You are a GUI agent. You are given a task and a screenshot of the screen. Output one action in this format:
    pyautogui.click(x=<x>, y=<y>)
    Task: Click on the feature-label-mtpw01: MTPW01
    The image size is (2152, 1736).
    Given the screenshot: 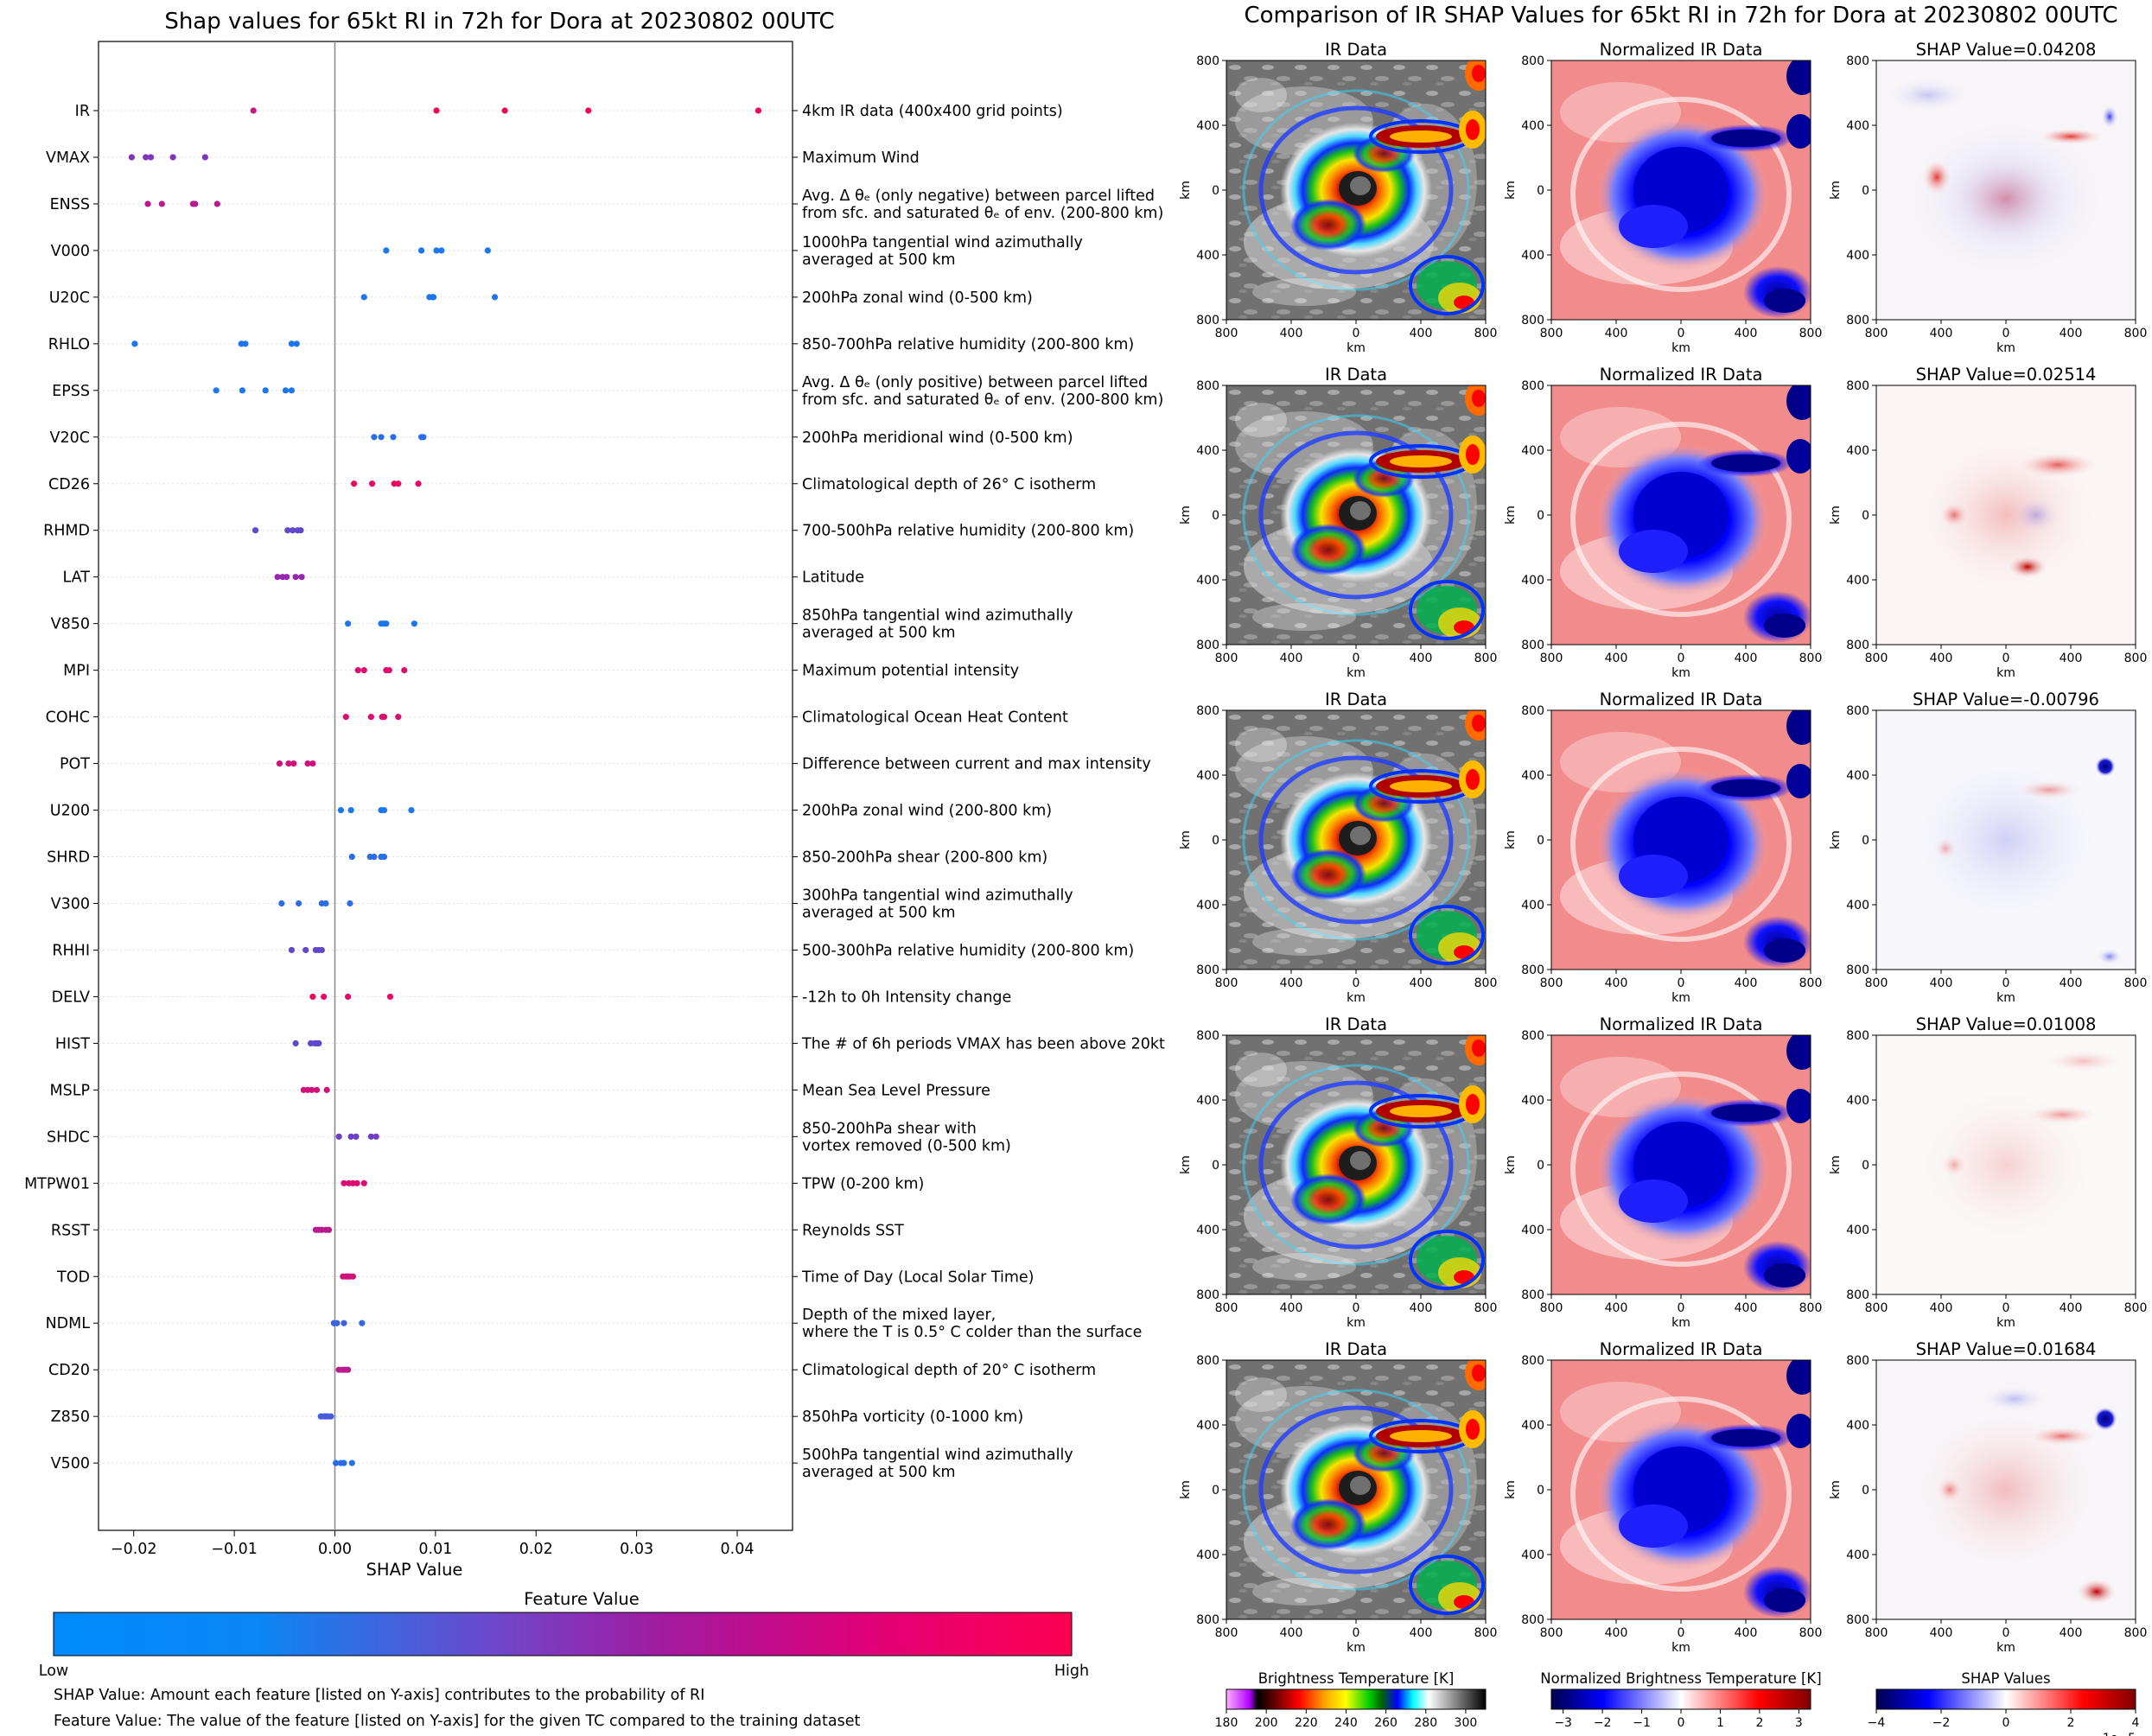 What is the action you would take?
    pyautogui.click(x=57, y=1183)
    